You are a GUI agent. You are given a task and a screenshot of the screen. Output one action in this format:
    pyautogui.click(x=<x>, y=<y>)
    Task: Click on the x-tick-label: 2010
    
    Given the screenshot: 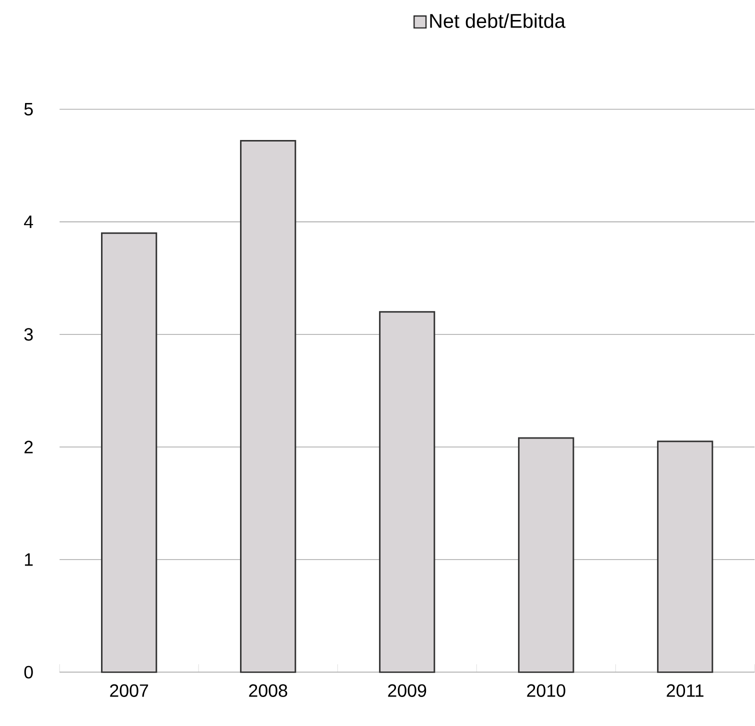 What is the action you would take?
    pyautogui.click(x=546, y=691)
    